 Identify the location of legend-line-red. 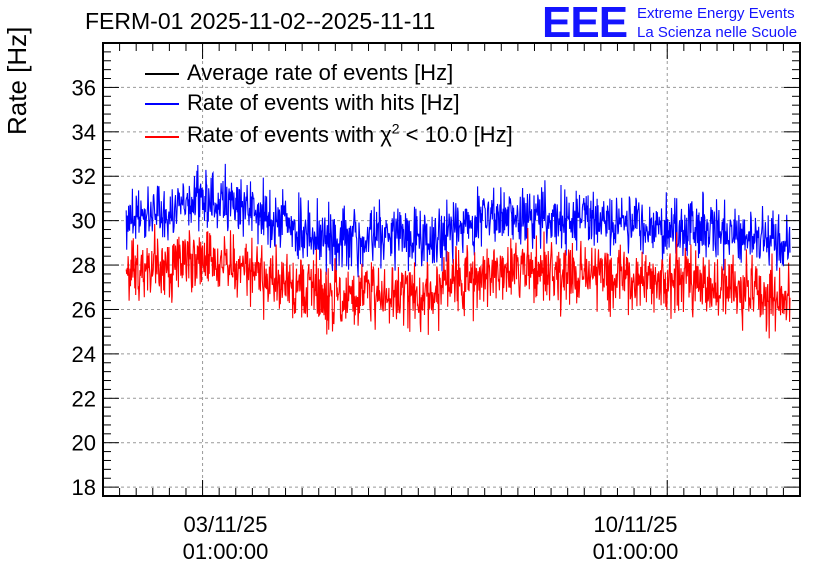
(162, 136).